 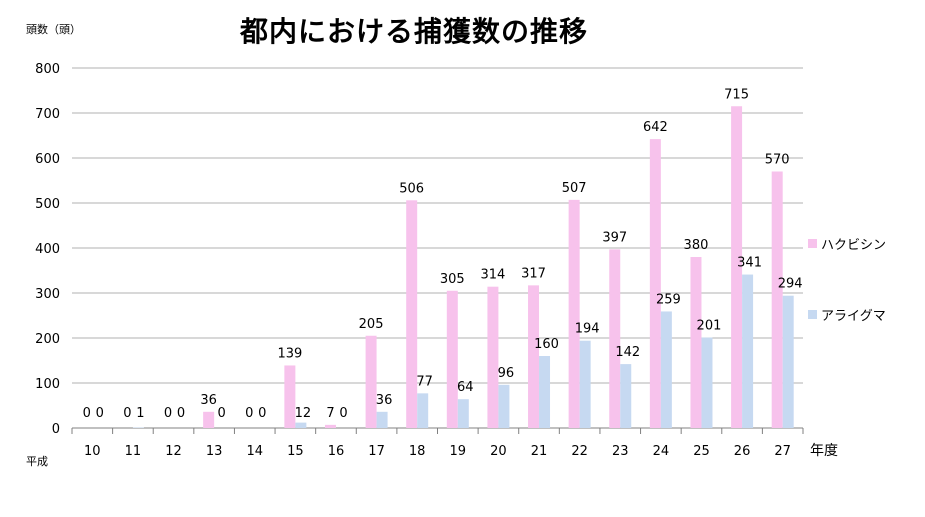 What do you see at coordinates (749, 263) in the screenshot?
I see `data-label-araiguma: 341` at bounding box center [749, 263].